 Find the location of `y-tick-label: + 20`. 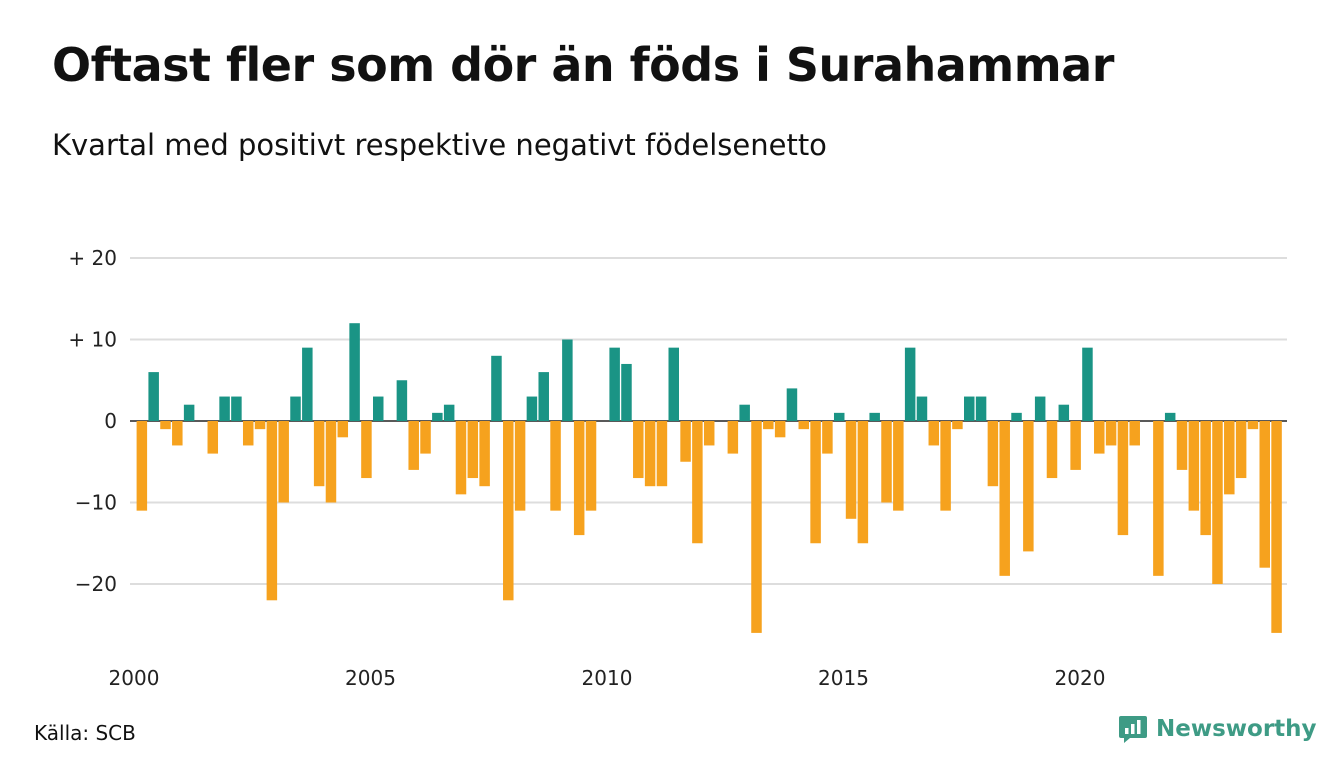

y-tick-label: + 20 is located at coordinates (92, 258).